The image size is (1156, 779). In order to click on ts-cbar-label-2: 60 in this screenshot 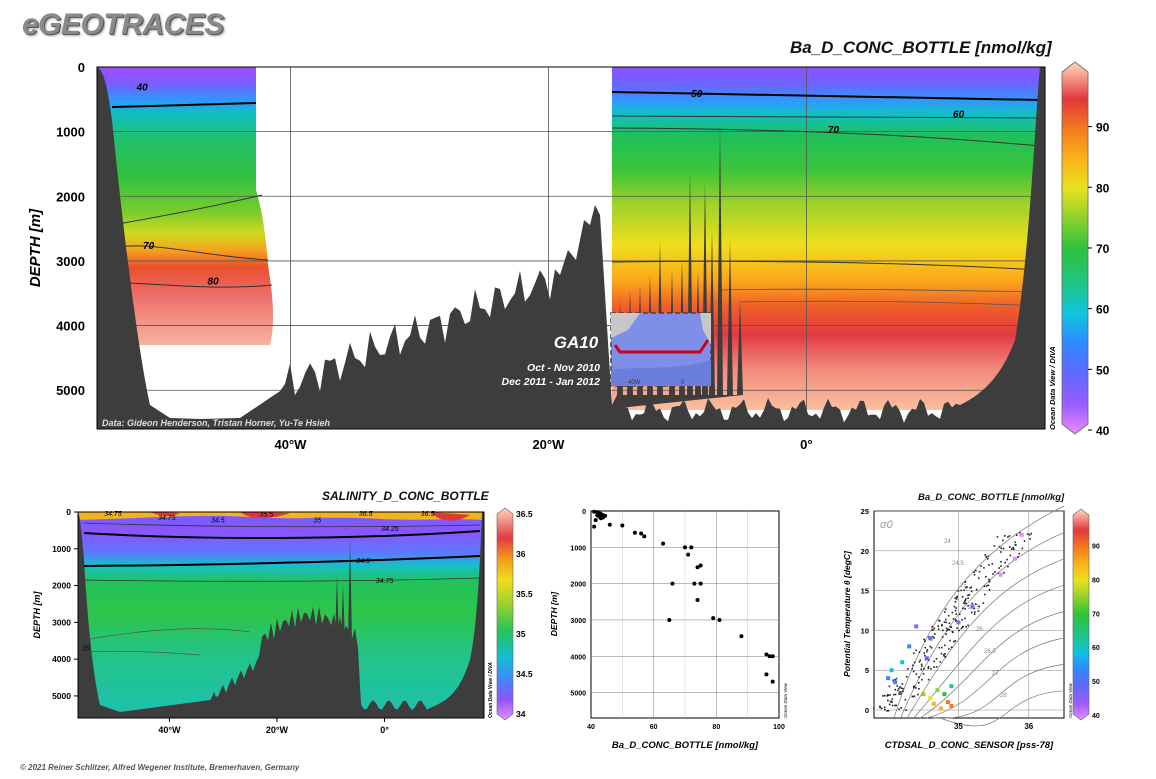, I will do `click(1096, 648)`.